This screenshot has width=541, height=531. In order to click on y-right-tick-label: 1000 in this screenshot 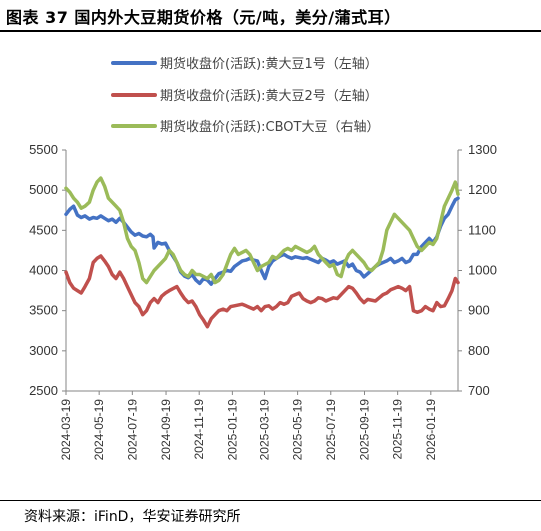, I will do `click(482, 270)`.